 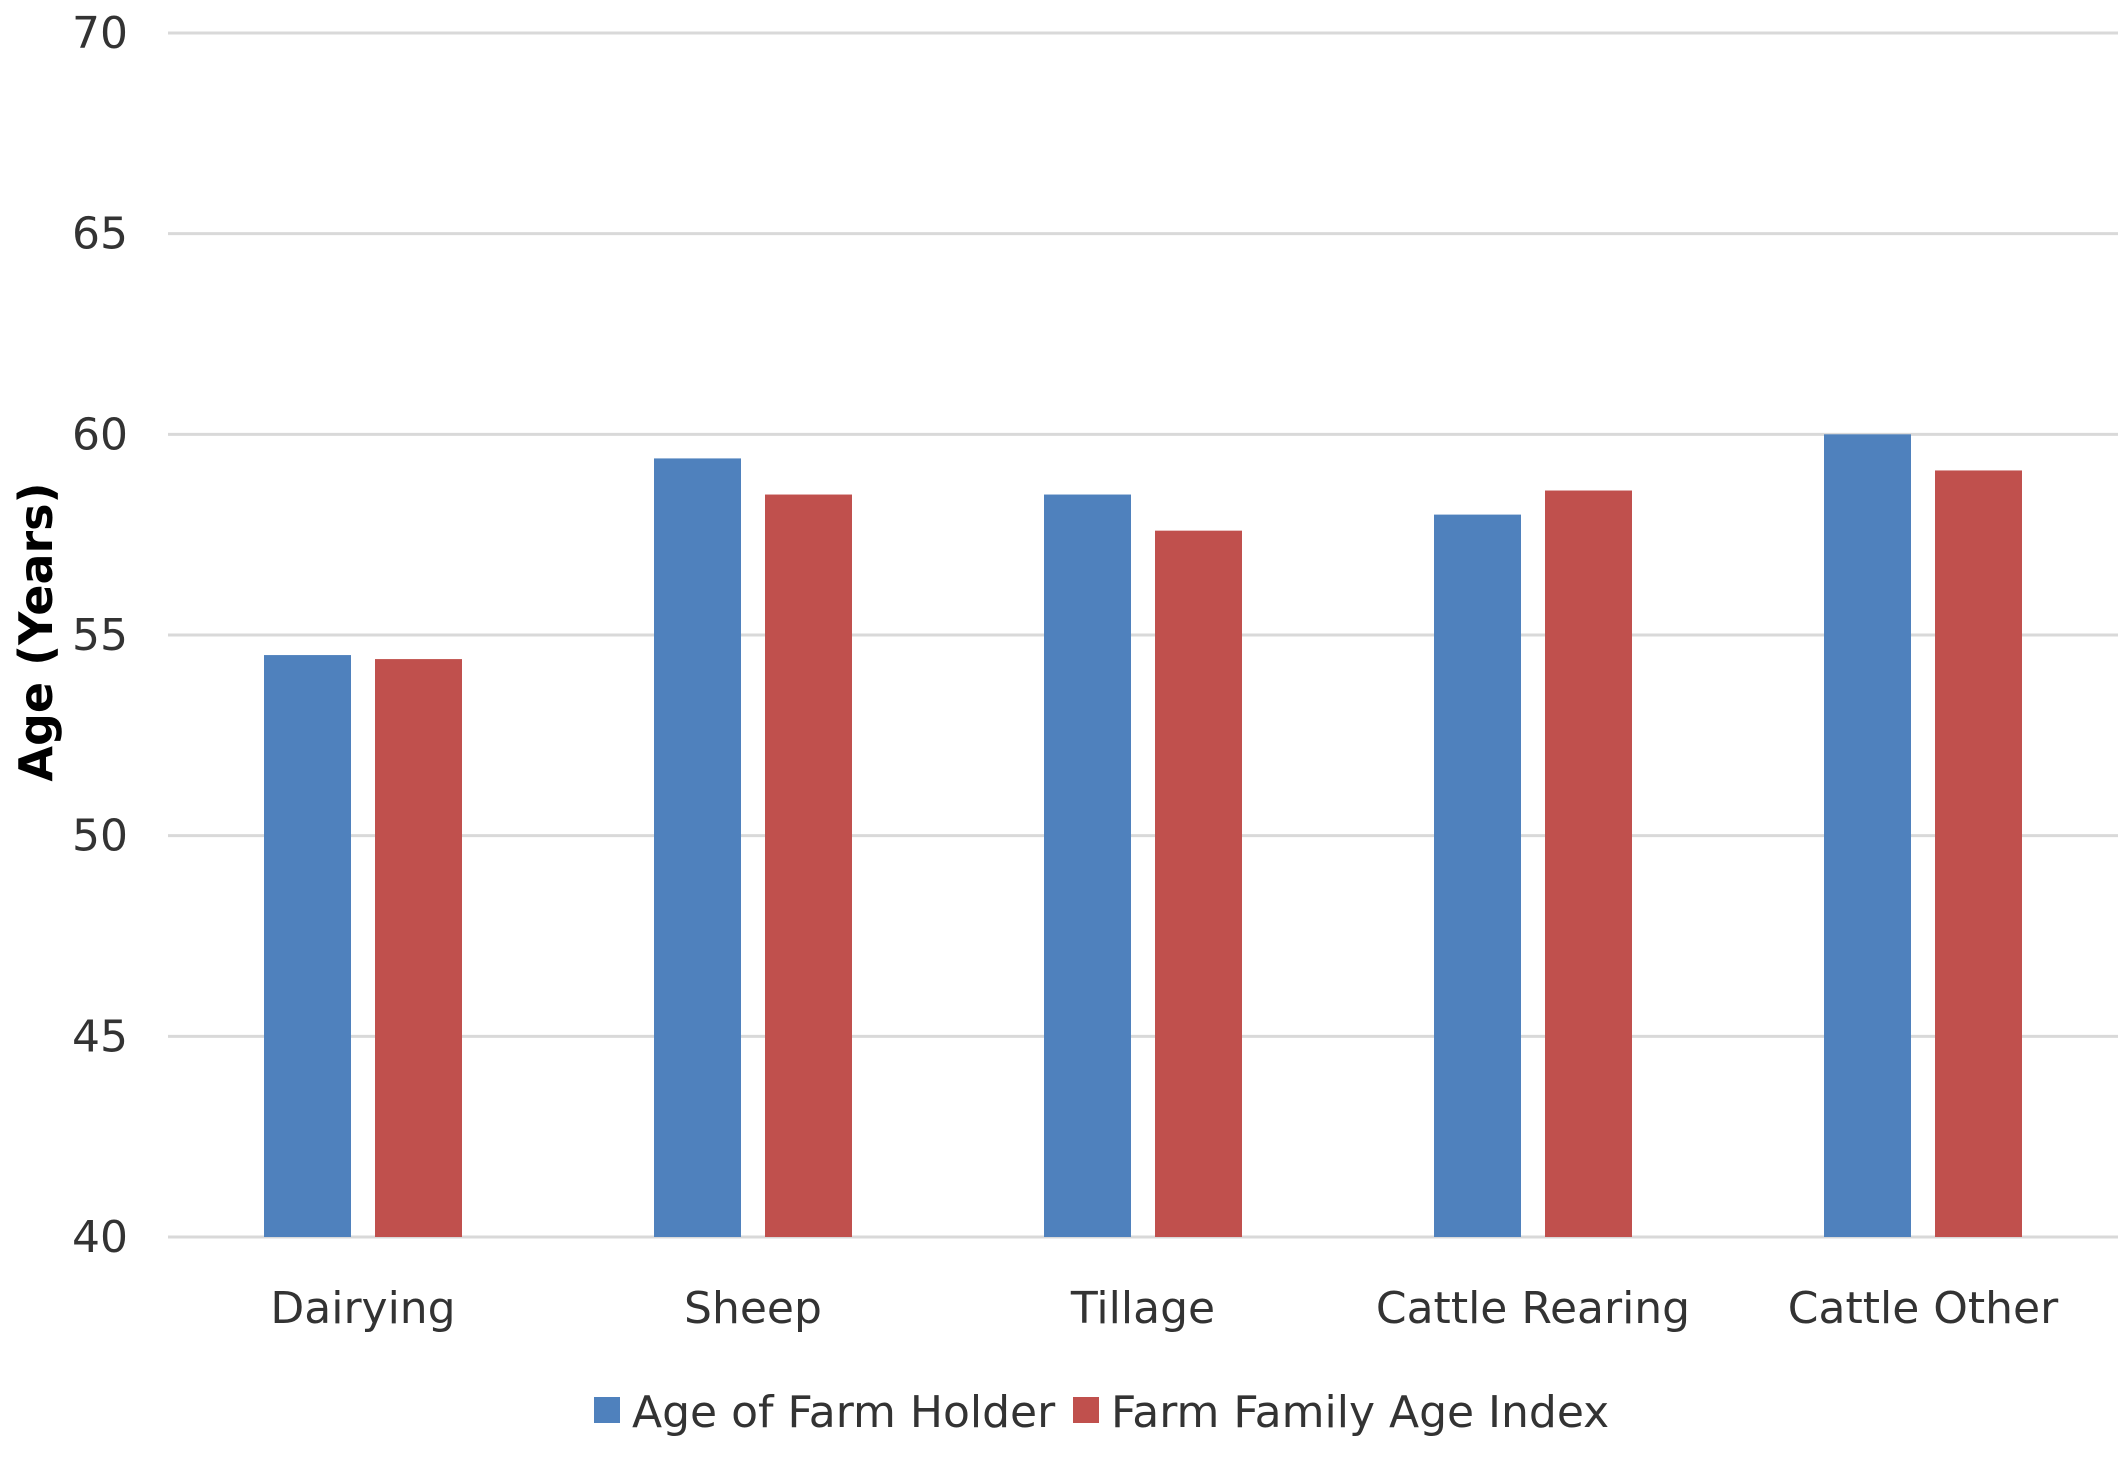 I want to click on y-tick-label: 70, so click(x=100, y=33).